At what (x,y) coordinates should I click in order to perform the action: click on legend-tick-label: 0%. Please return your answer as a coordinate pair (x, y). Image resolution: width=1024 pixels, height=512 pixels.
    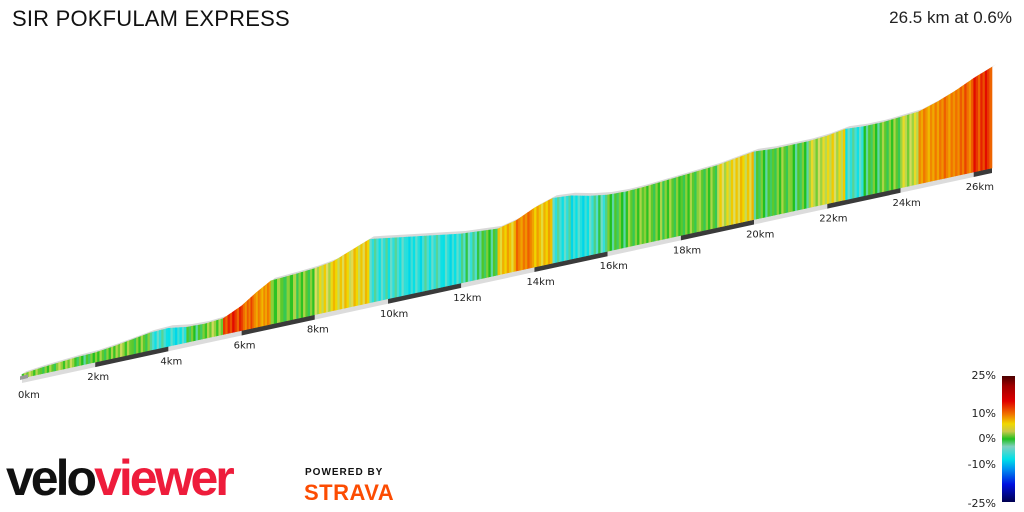
    Looking at the image, I should click on (987, 438).